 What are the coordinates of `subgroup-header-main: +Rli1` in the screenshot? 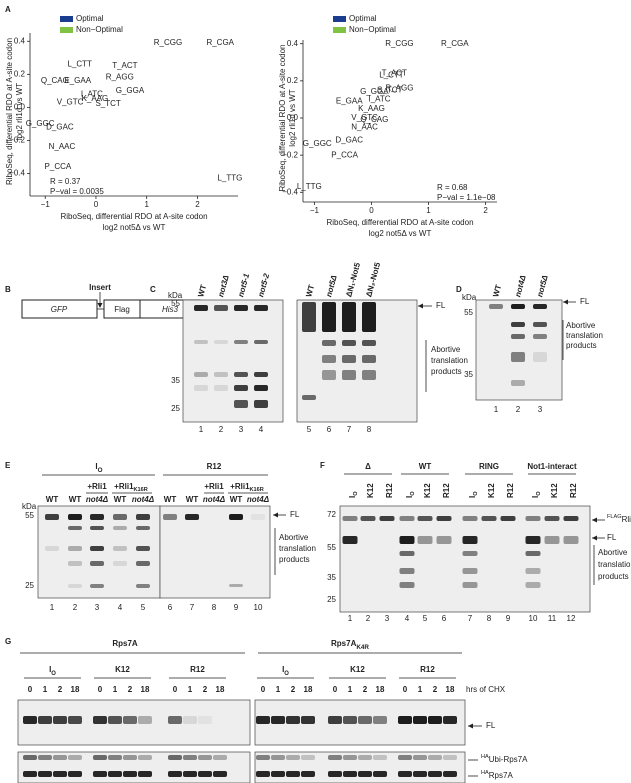 It's located at (240, 486).